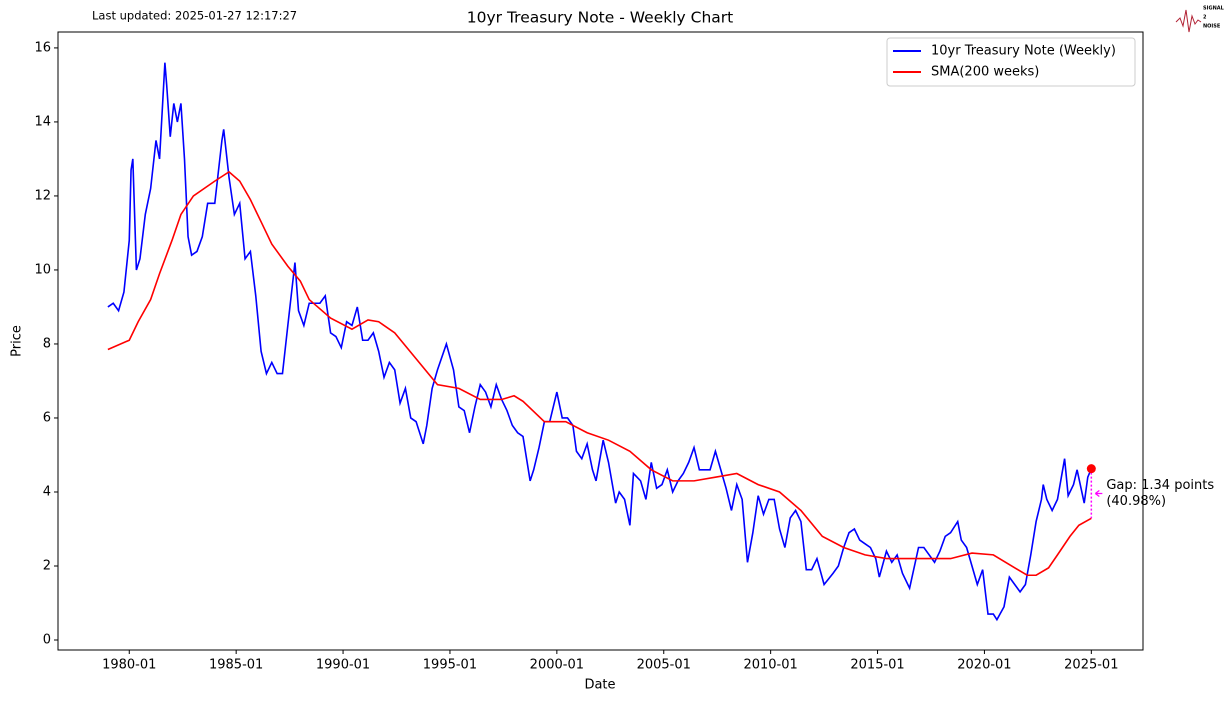 The image size is (1231, 701). What do you see at coordinates (770, 665) in the screenshot?
I see `x-tick-label: 2010-01` at bounding box center [770, 665].